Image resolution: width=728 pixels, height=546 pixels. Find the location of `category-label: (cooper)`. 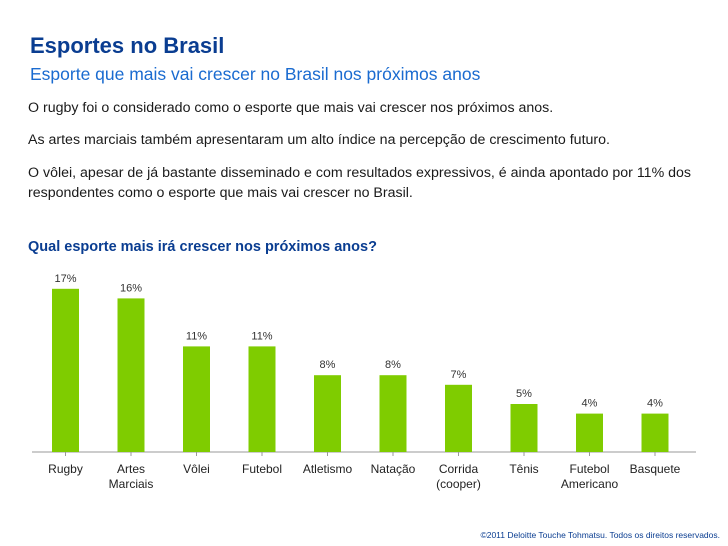

category-label: (cooper) is located at coordinates (458, 484).